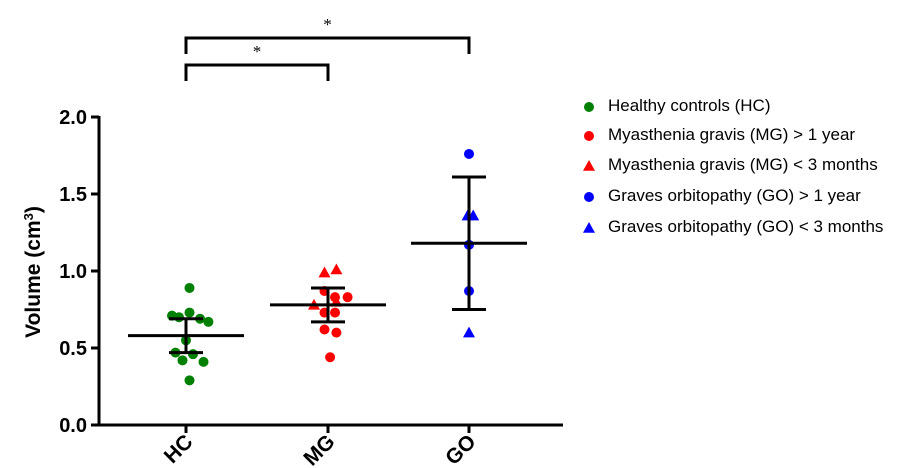  I want to click on legend-label: Healthy controls (HC), so click(689, 105).